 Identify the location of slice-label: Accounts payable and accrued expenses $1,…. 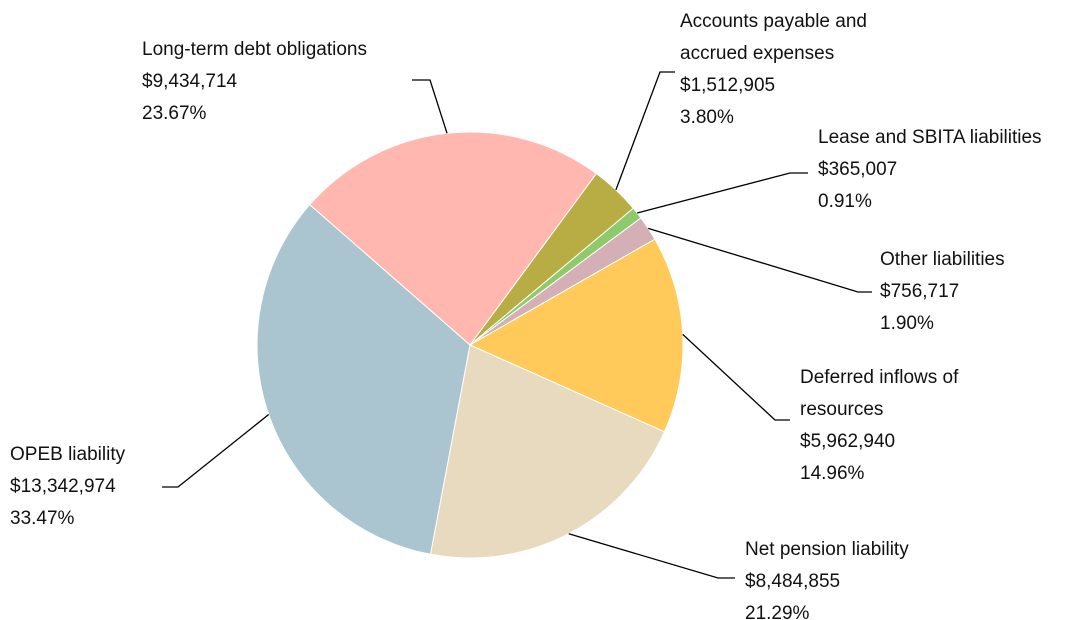
(795, 70).